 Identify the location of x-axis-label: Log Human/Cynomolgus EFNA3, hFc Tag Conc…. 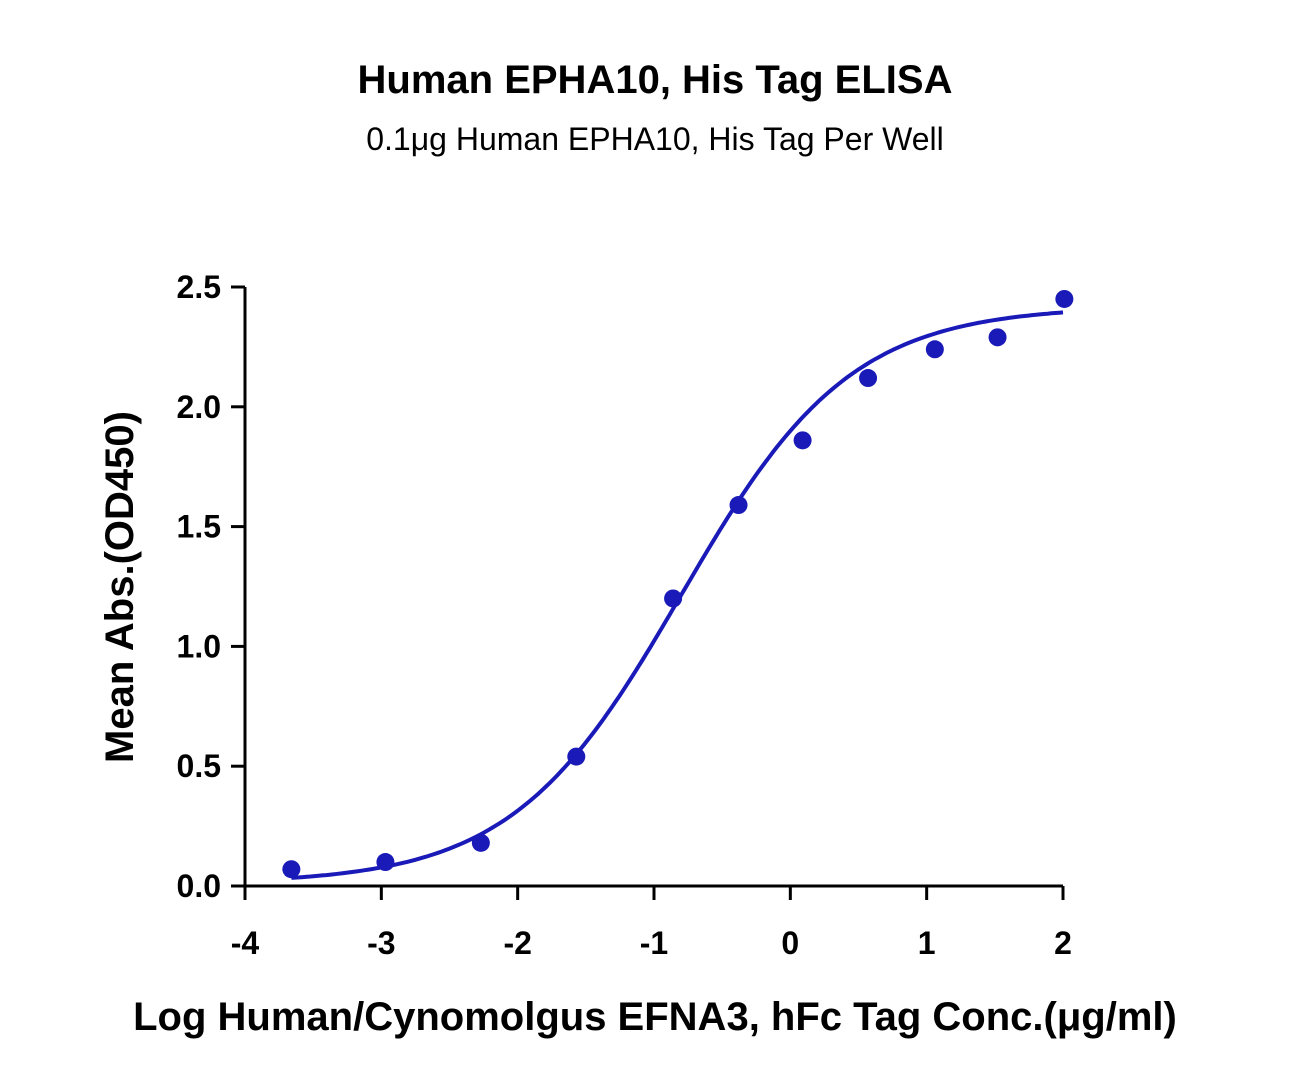
(655, 1017).